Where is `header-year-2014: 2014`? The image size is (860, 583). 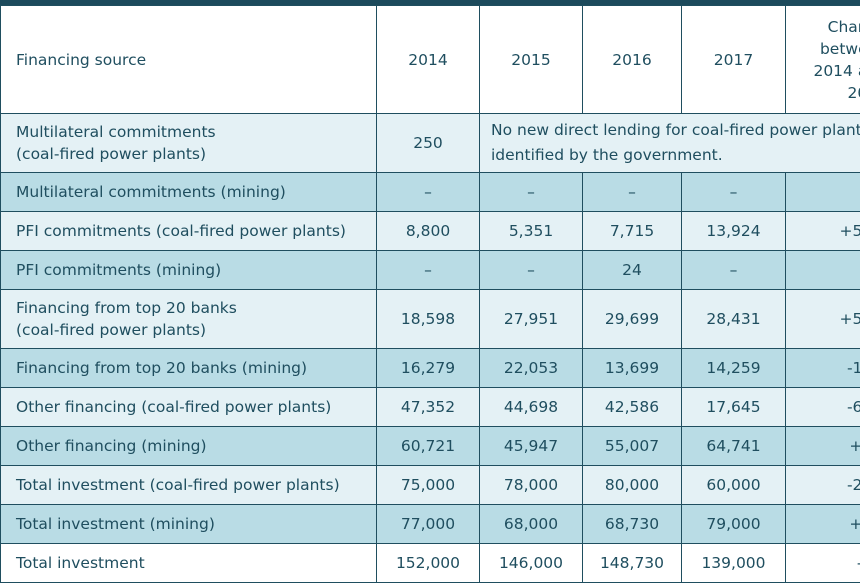 header-year-2014: 2014 is located at coordinates (428, 59).